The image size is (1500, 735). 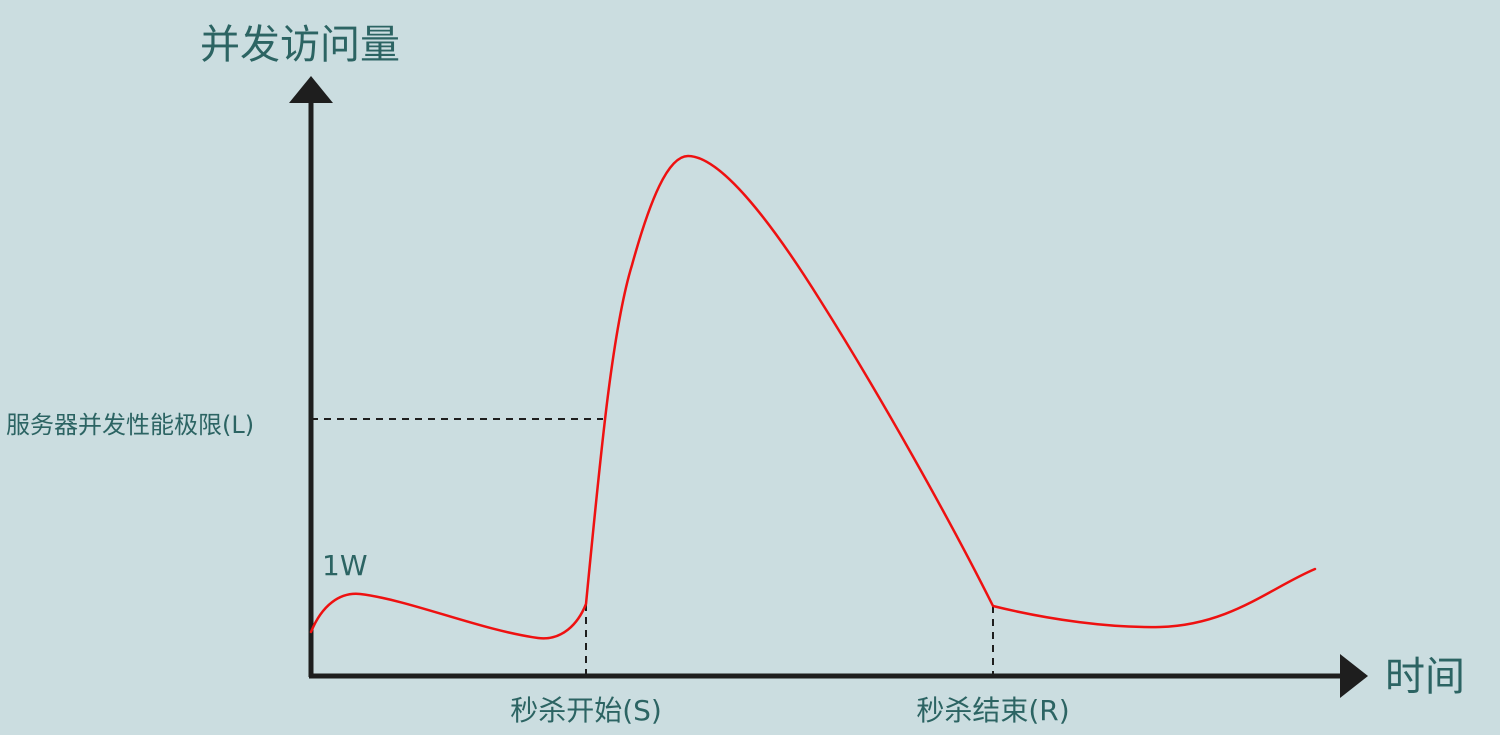 What do you see at coordinates (1425, 677) in the screenshot?
I see `x-axis-label: 时间` at bounding box center [1425, 677].